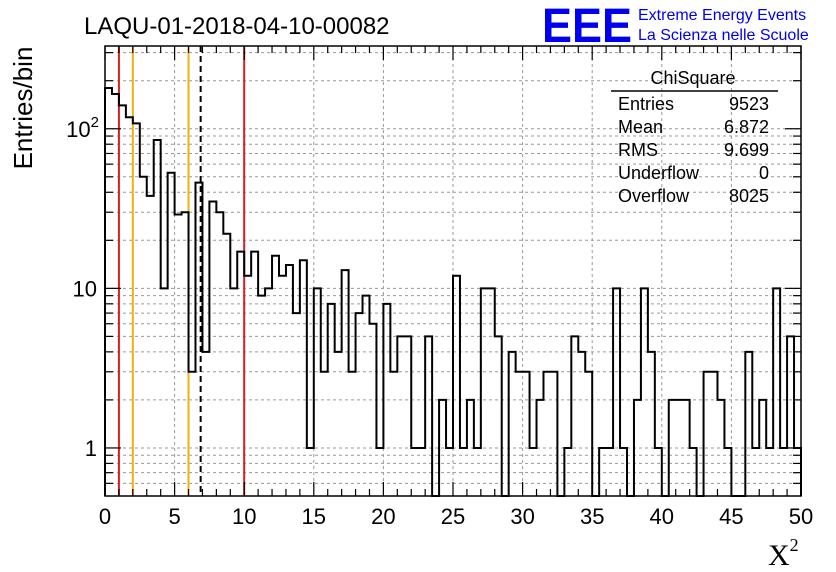 Image resolution: width=836 pixels, height=572 pixels. What do you see at coordinates (783, 553) in the screenshot?
I see `x-axis-label: X2` at bounding box center [783, 553].